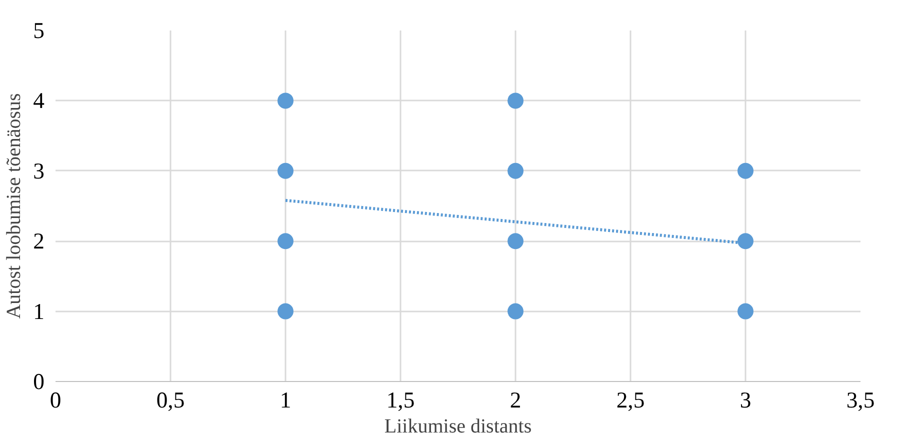  I want to click on x-tick-label: 3, so click(746, 400).